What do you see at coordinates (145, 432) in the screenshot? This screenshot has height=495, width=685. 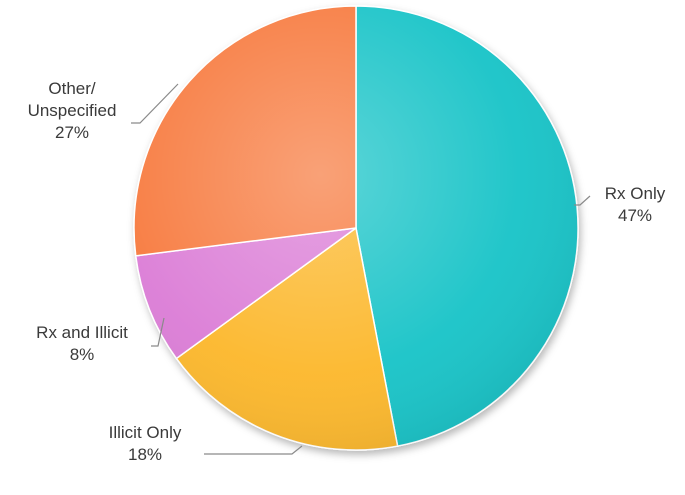 I see `label-illicit-only: Illicit Only` at bounding box center [145, 432].